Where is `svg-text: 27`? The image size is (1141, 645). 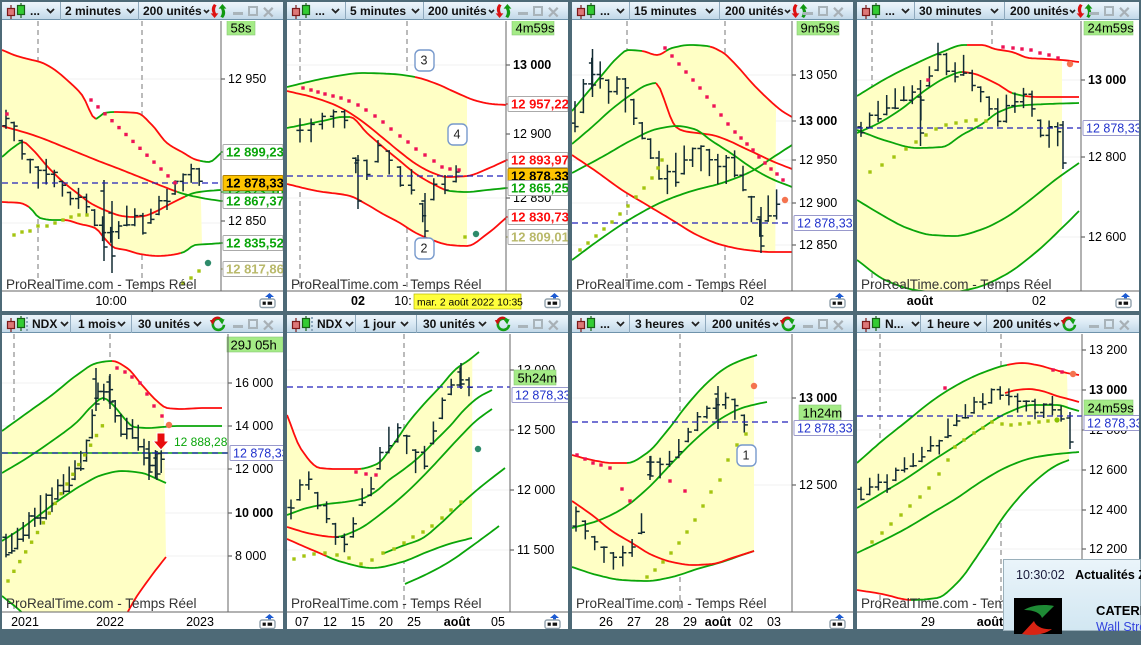 svg-text: 27 is located at coordinates (634, 622).